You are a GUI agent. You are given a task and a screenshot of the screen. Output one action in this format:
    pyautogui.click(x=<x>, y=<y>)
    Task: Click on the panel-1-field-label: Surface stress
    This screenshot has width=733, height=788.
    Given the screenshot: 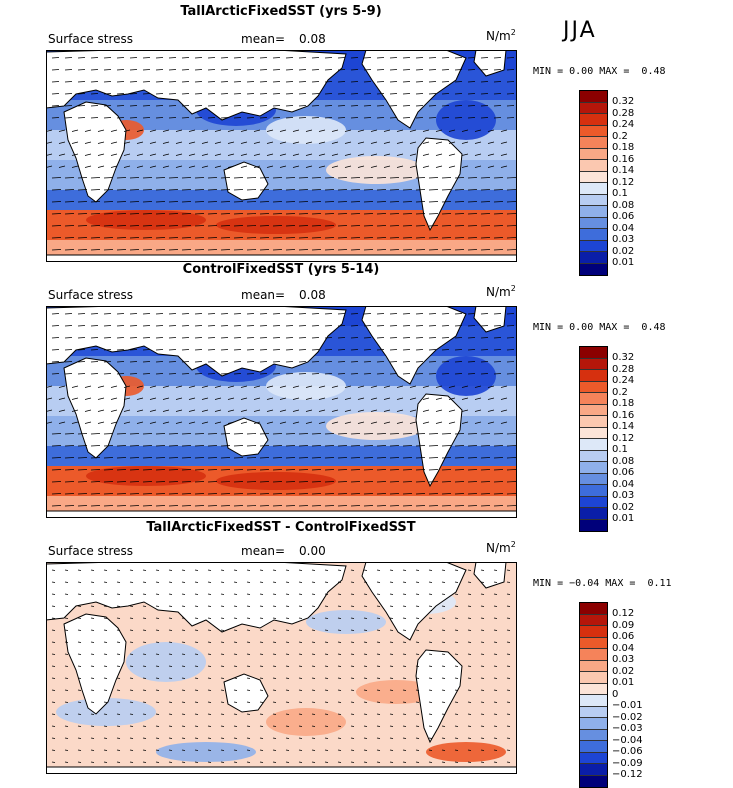 What is the action you would take?
    pyautogui.click(x=91, y=39)
    